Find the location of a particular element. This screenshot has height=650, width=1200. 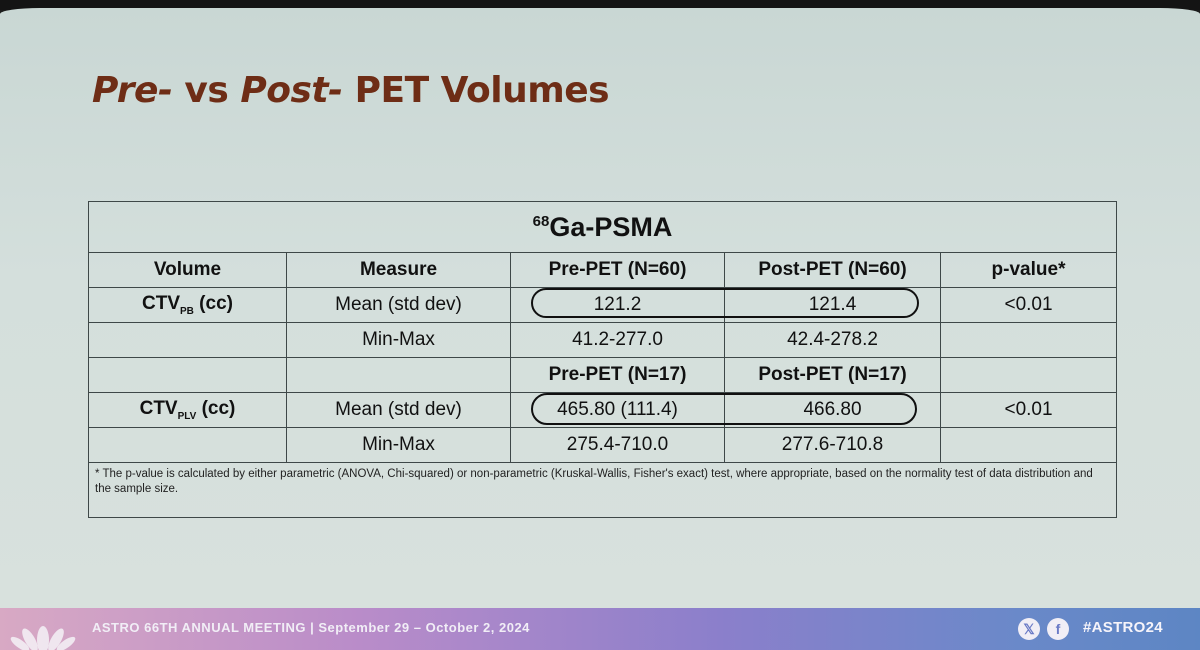

group1-pvalue: <0.01 is located at coordinates (1028, 305).